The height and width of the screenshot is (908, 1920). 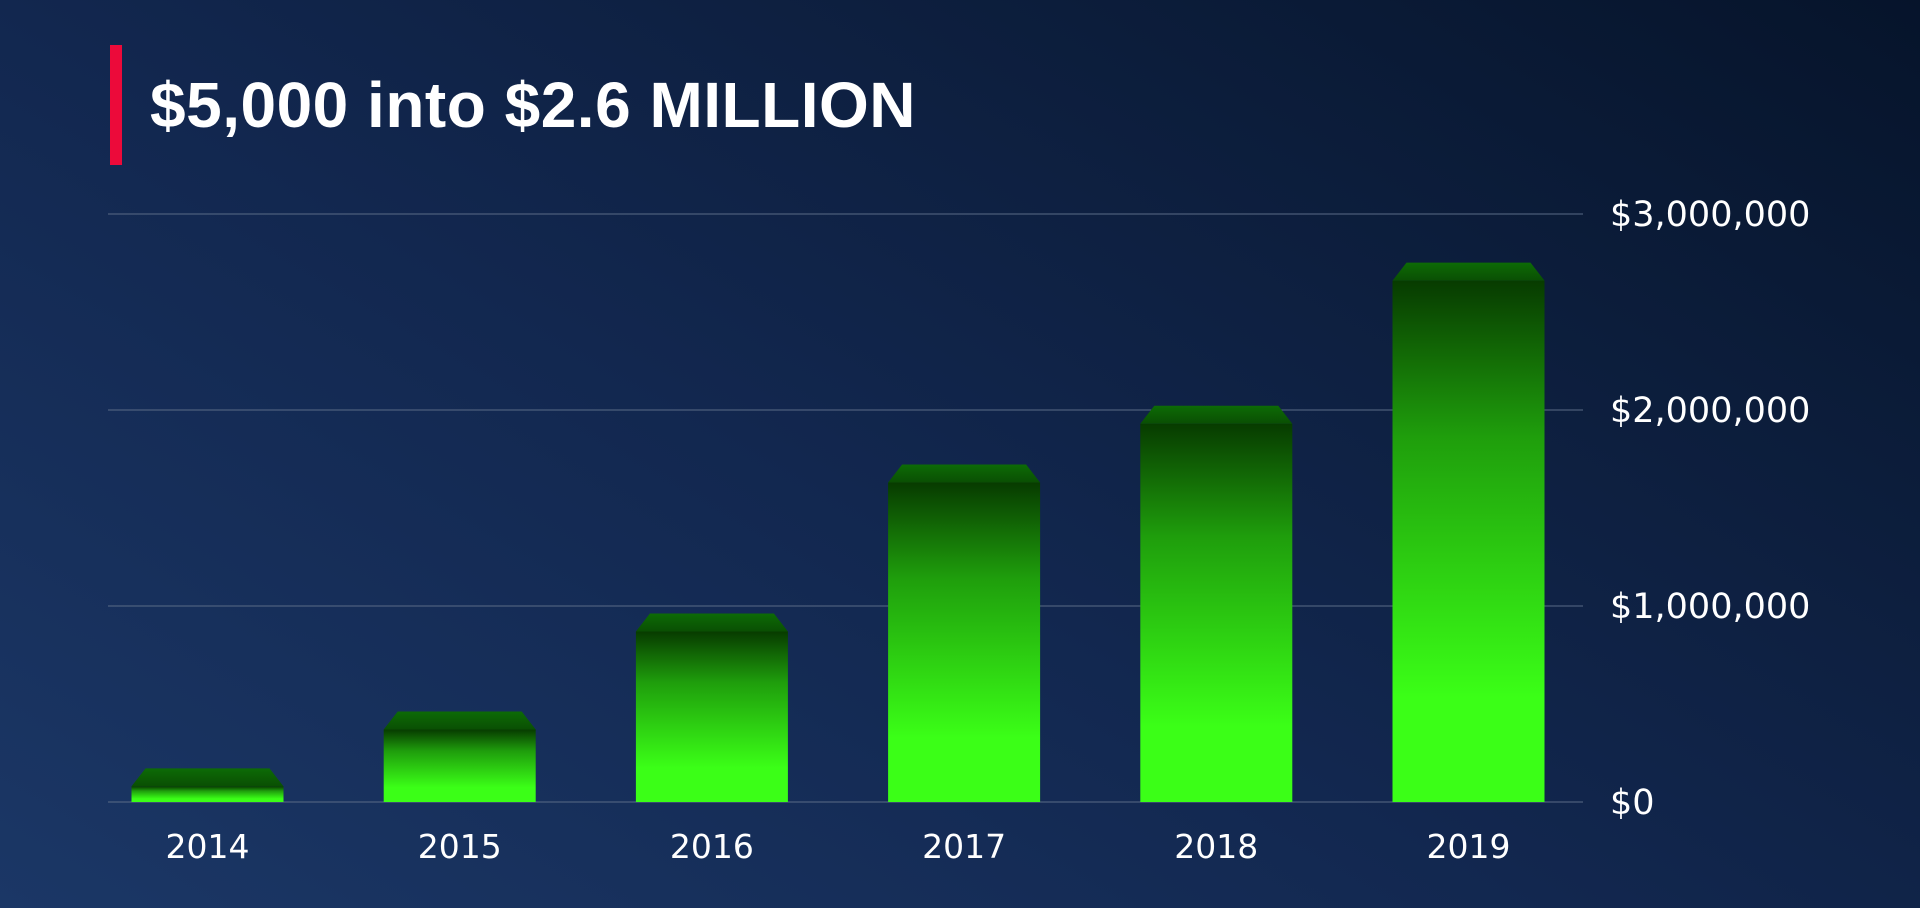 I want to click on x-axis-labels: 2014 2015 2016 2017 2018 2019, so click(x=838, y=846).